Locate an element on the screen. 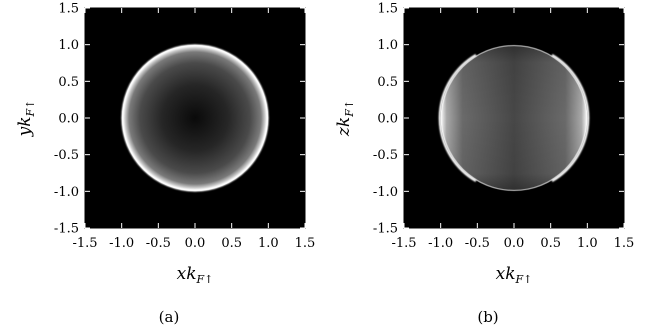 The width and height of the screenshot is (665, 332). y-tick-label-a-6: 1.5 is located at coordinates (68, 9).